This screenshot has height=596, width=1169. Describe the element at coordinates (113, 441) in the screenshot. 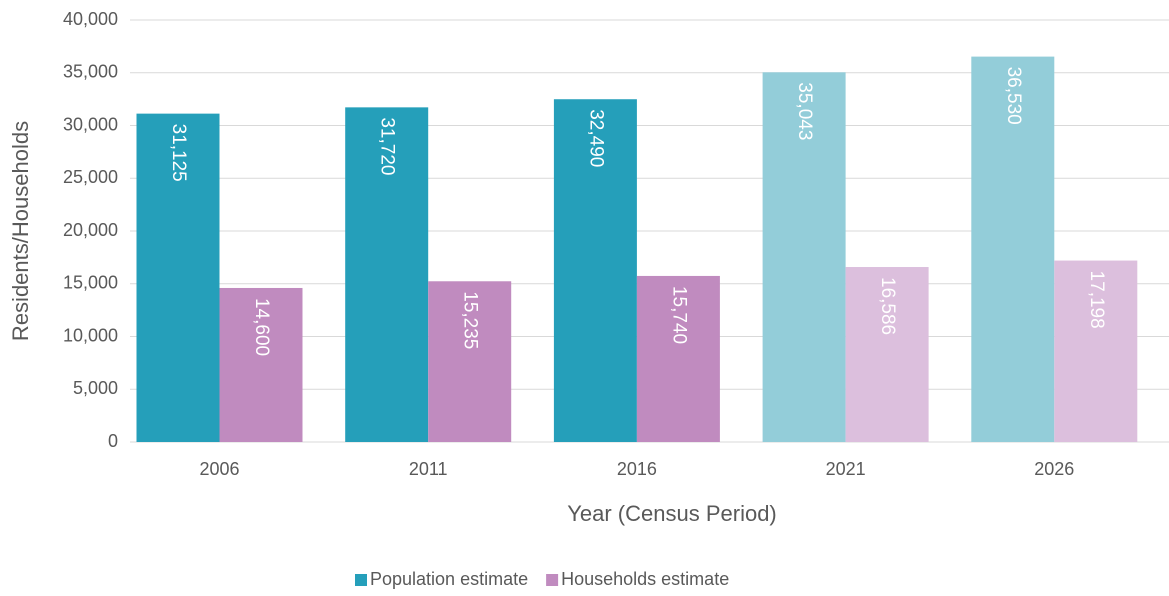

I see `y-tick-label: 0` at that location.